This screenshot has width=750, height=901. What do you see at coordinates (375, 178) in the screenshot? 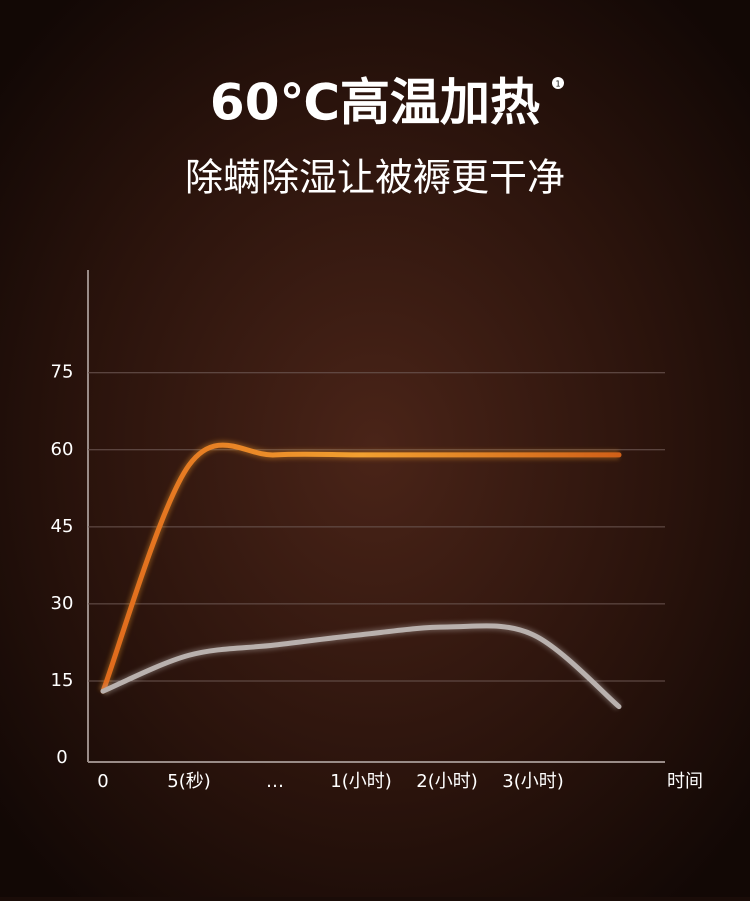
I see `subtitle: 除螨除湿让被褥更干净` at bounding box center [375, 178].